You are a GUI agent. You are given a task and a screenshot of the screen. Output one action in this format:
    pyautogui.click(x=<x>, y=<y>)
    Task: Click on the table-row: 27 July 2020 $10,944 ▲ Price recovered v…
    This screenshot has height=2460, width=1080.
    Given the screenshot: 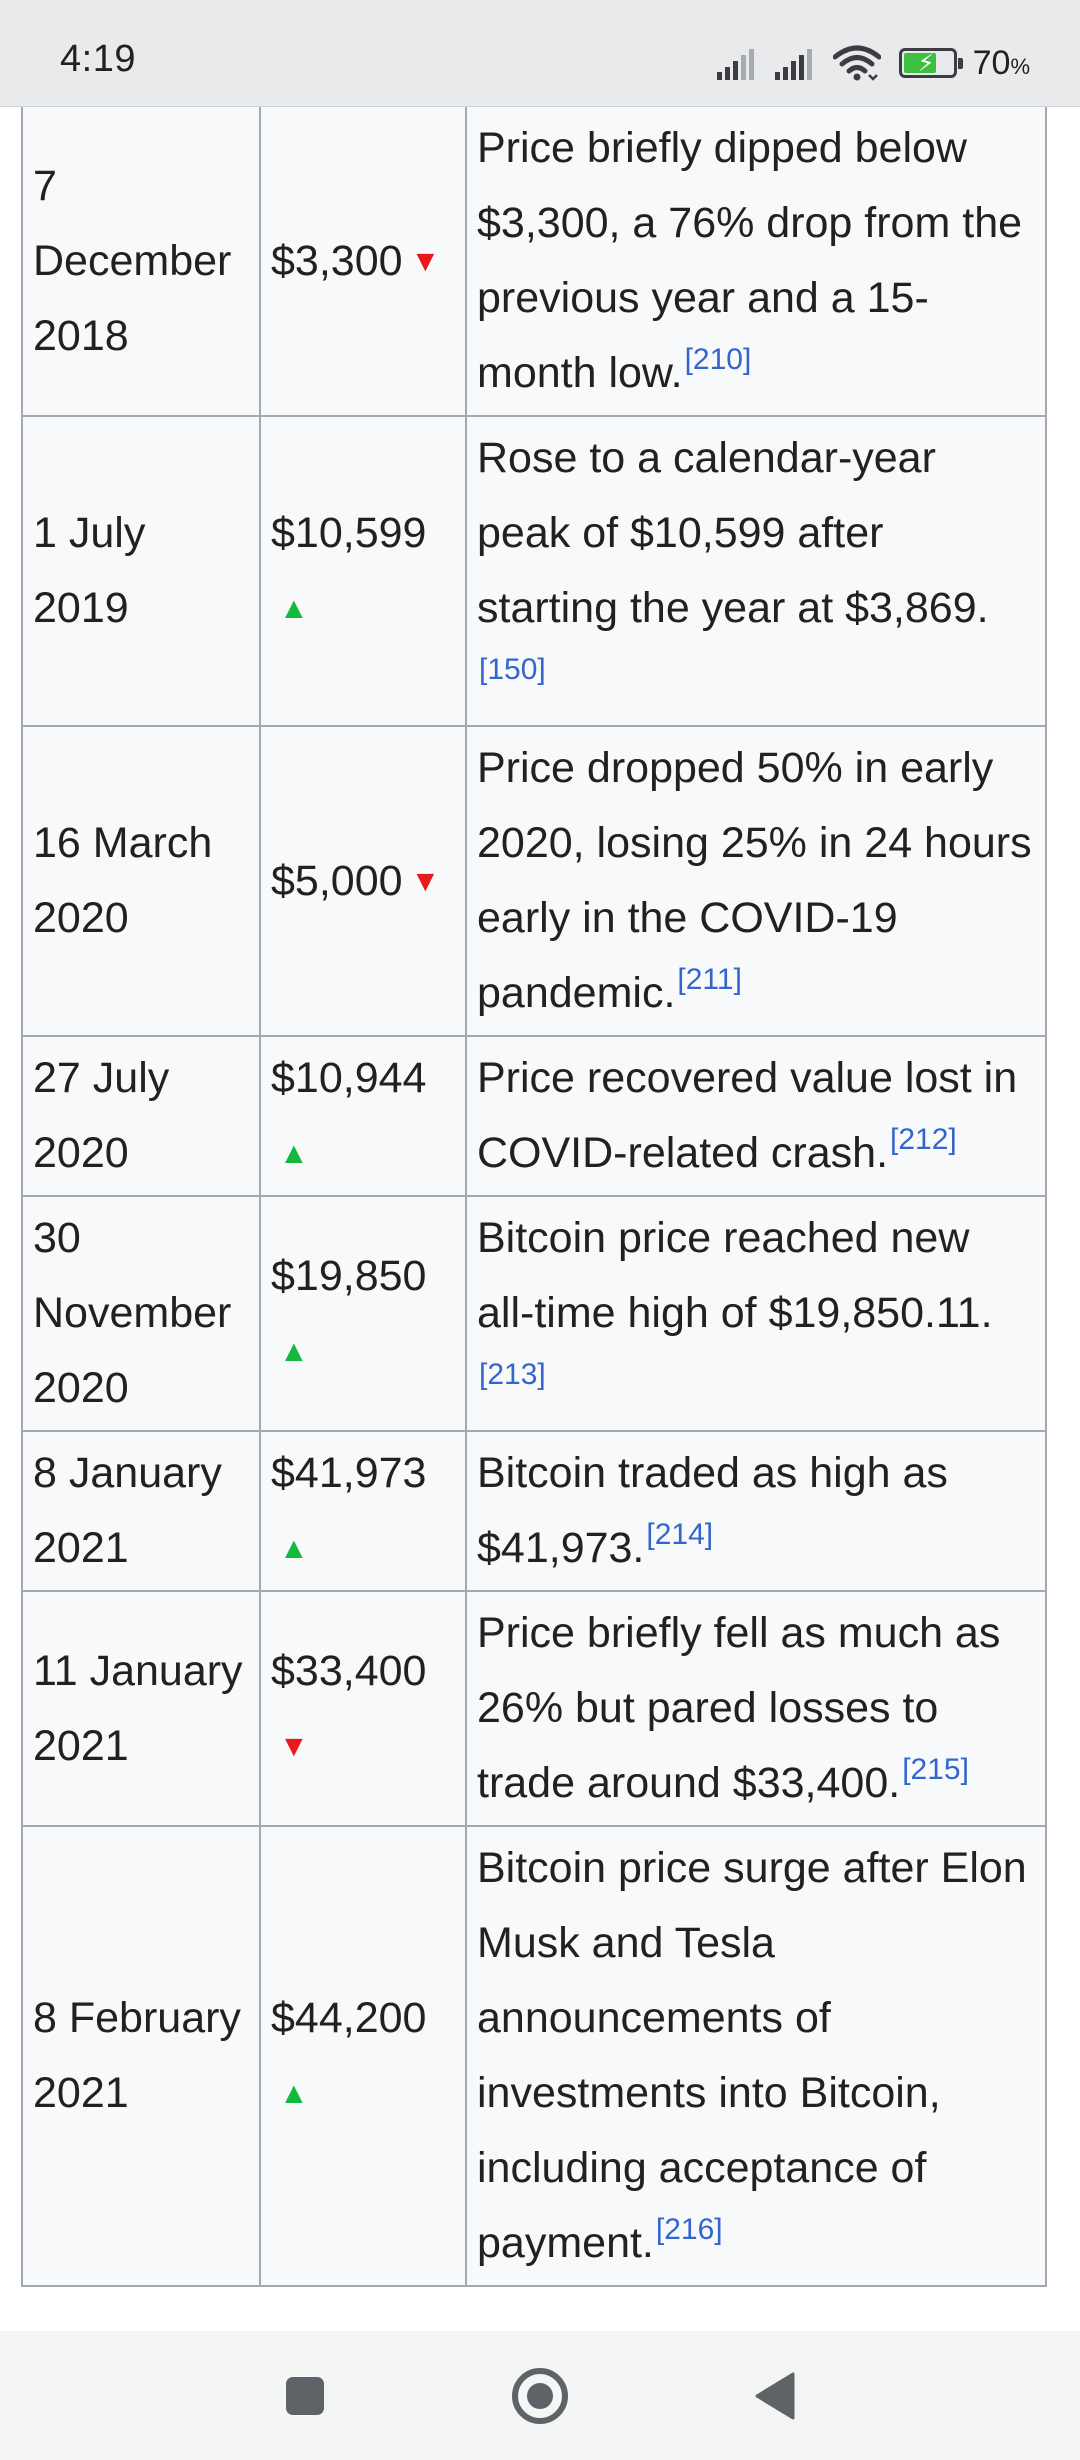 What is the action you would take?
    pyautogui.click(x=534, y=1116)
    